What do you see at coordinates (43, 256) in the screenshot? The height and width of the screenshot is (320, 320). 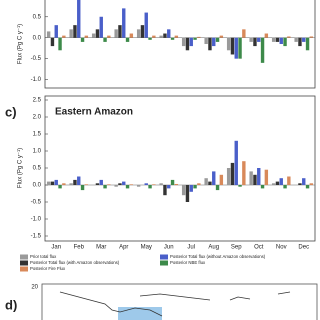 I see `legend-label: Prior total flux` at bounding box center [43, 256].